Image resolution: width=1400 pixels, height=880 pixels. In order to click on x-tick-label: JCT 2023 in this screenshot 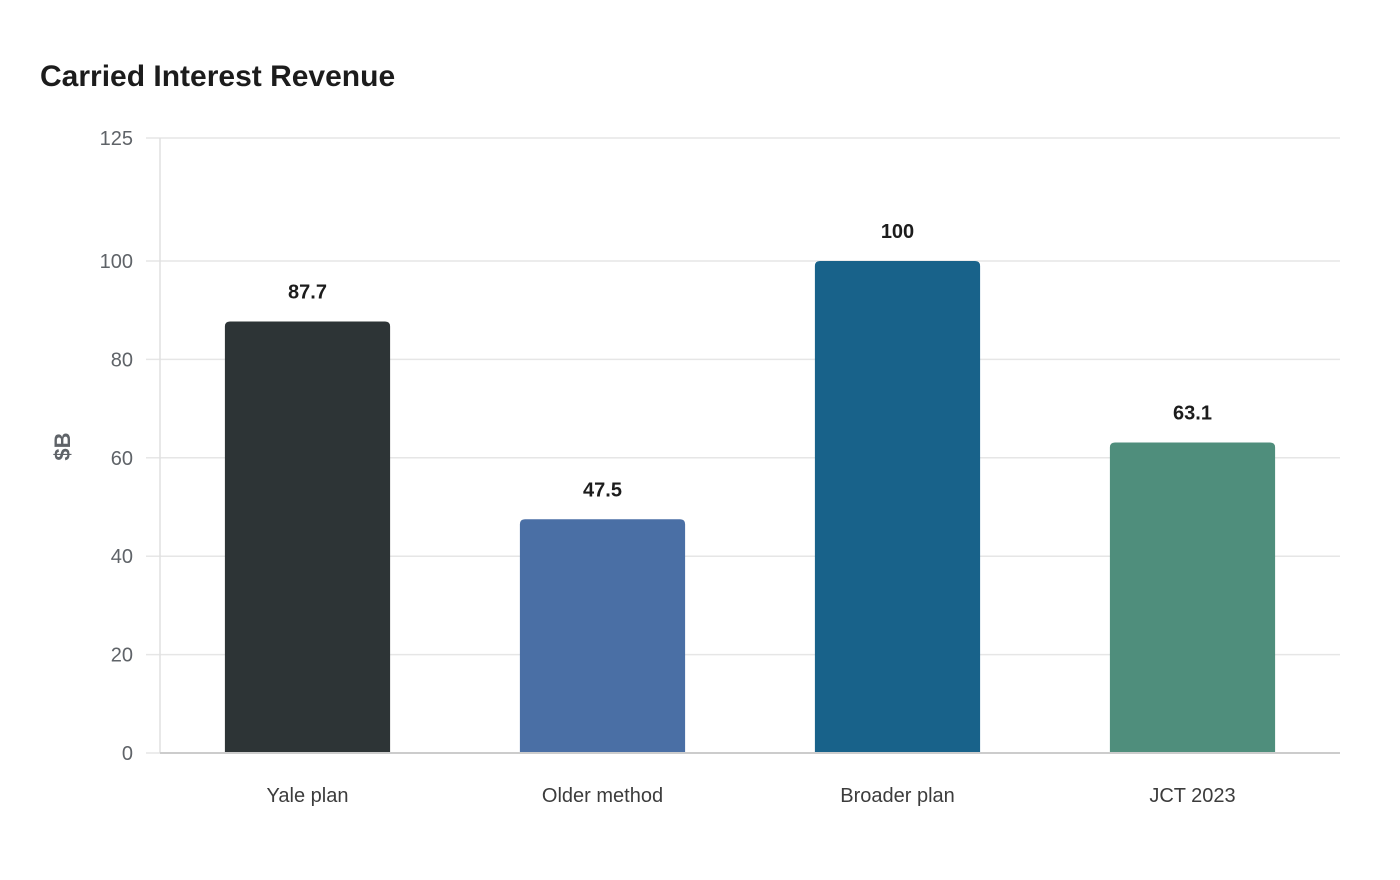, I will do `click(1192, 796)`.